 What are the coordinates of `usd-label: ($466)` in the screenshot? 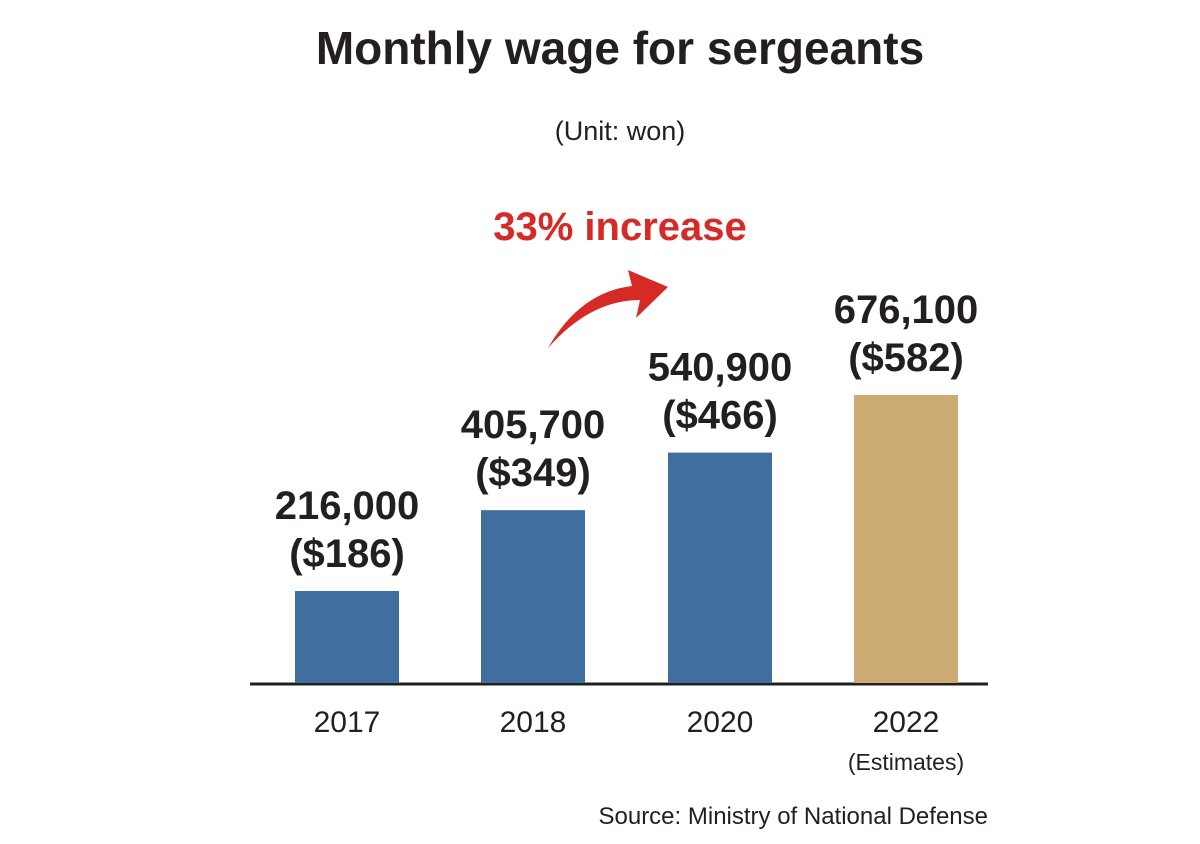 It's located at (720, 416).